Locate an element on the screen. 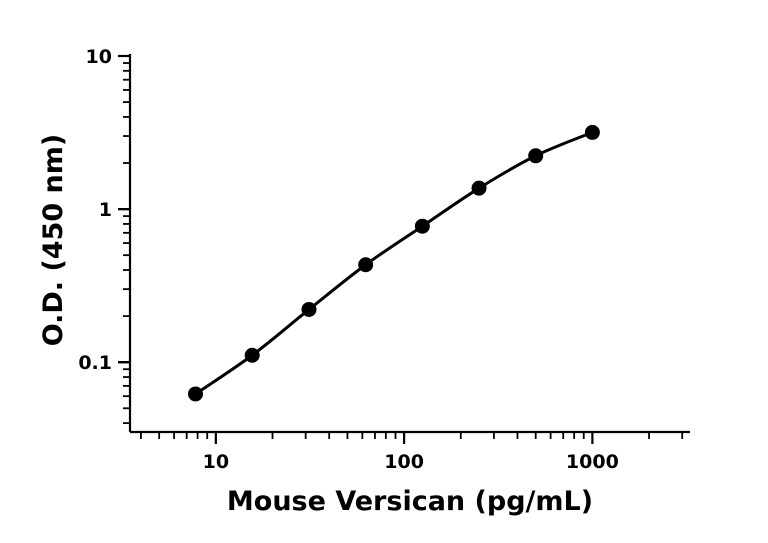  x-tick-label: 1000 is located at coordinates (592, 462).